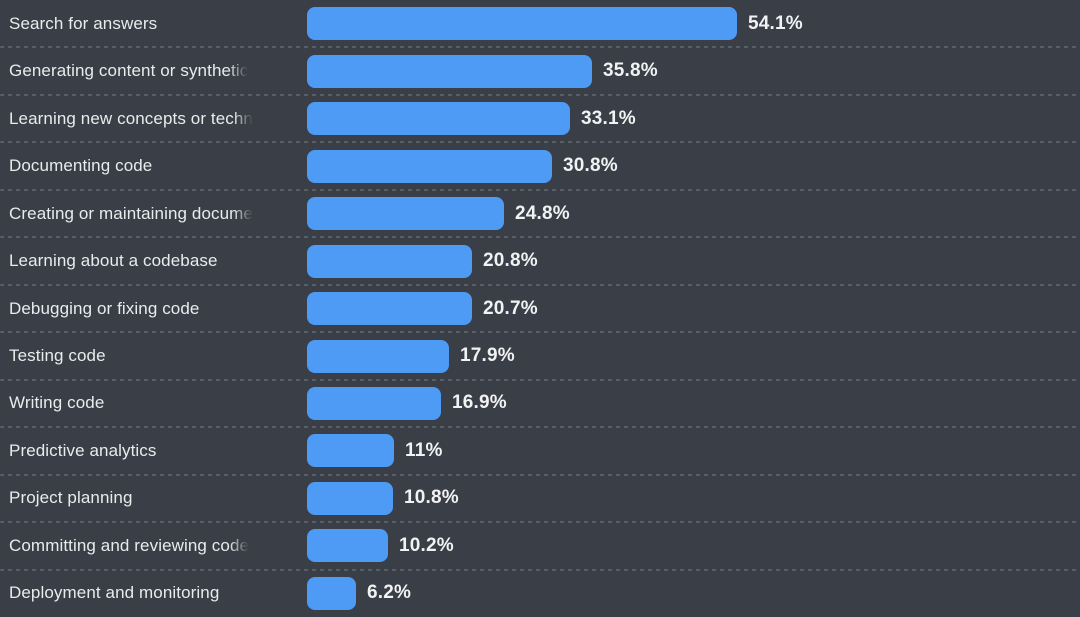  I want to click on value-label: 24.8%, so click(542, 213).